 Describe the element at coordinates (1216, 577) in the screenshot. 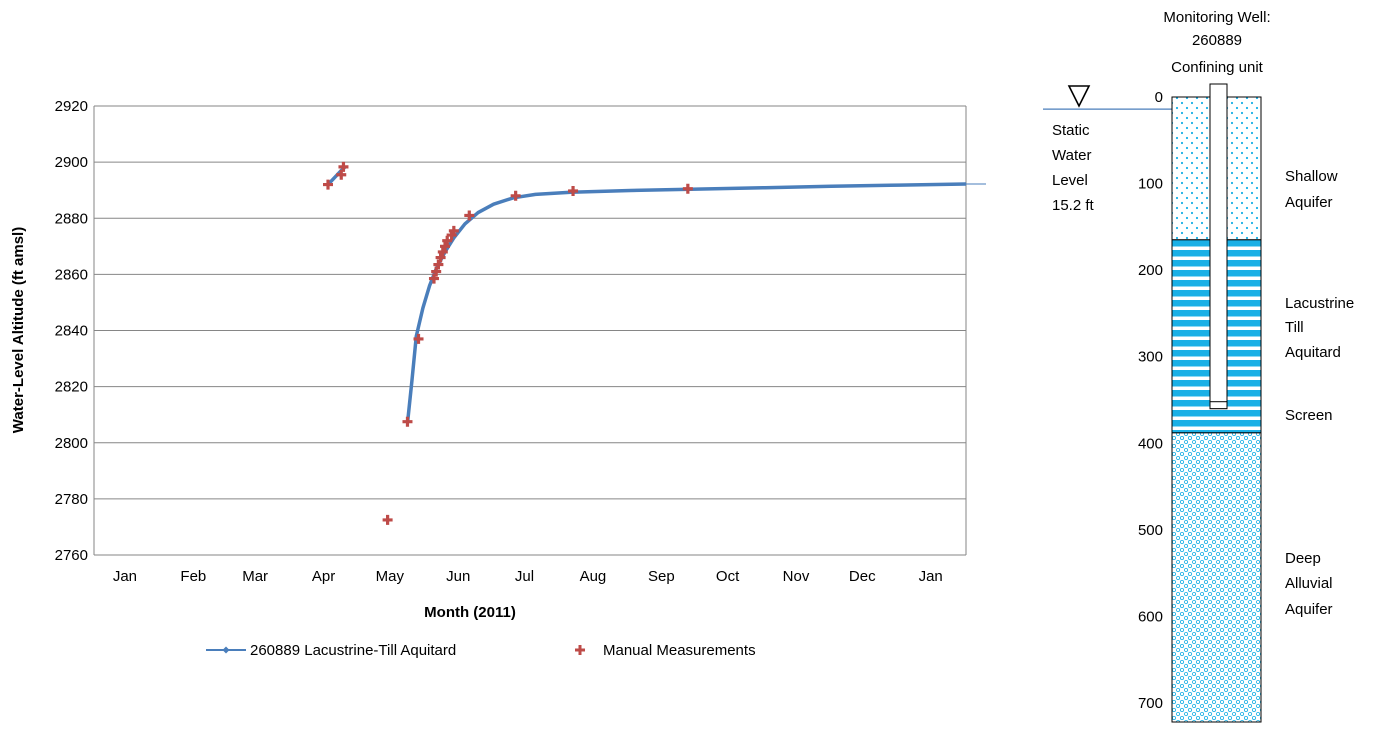

I see `layer-deep-alluvial-aquifer` at that location.